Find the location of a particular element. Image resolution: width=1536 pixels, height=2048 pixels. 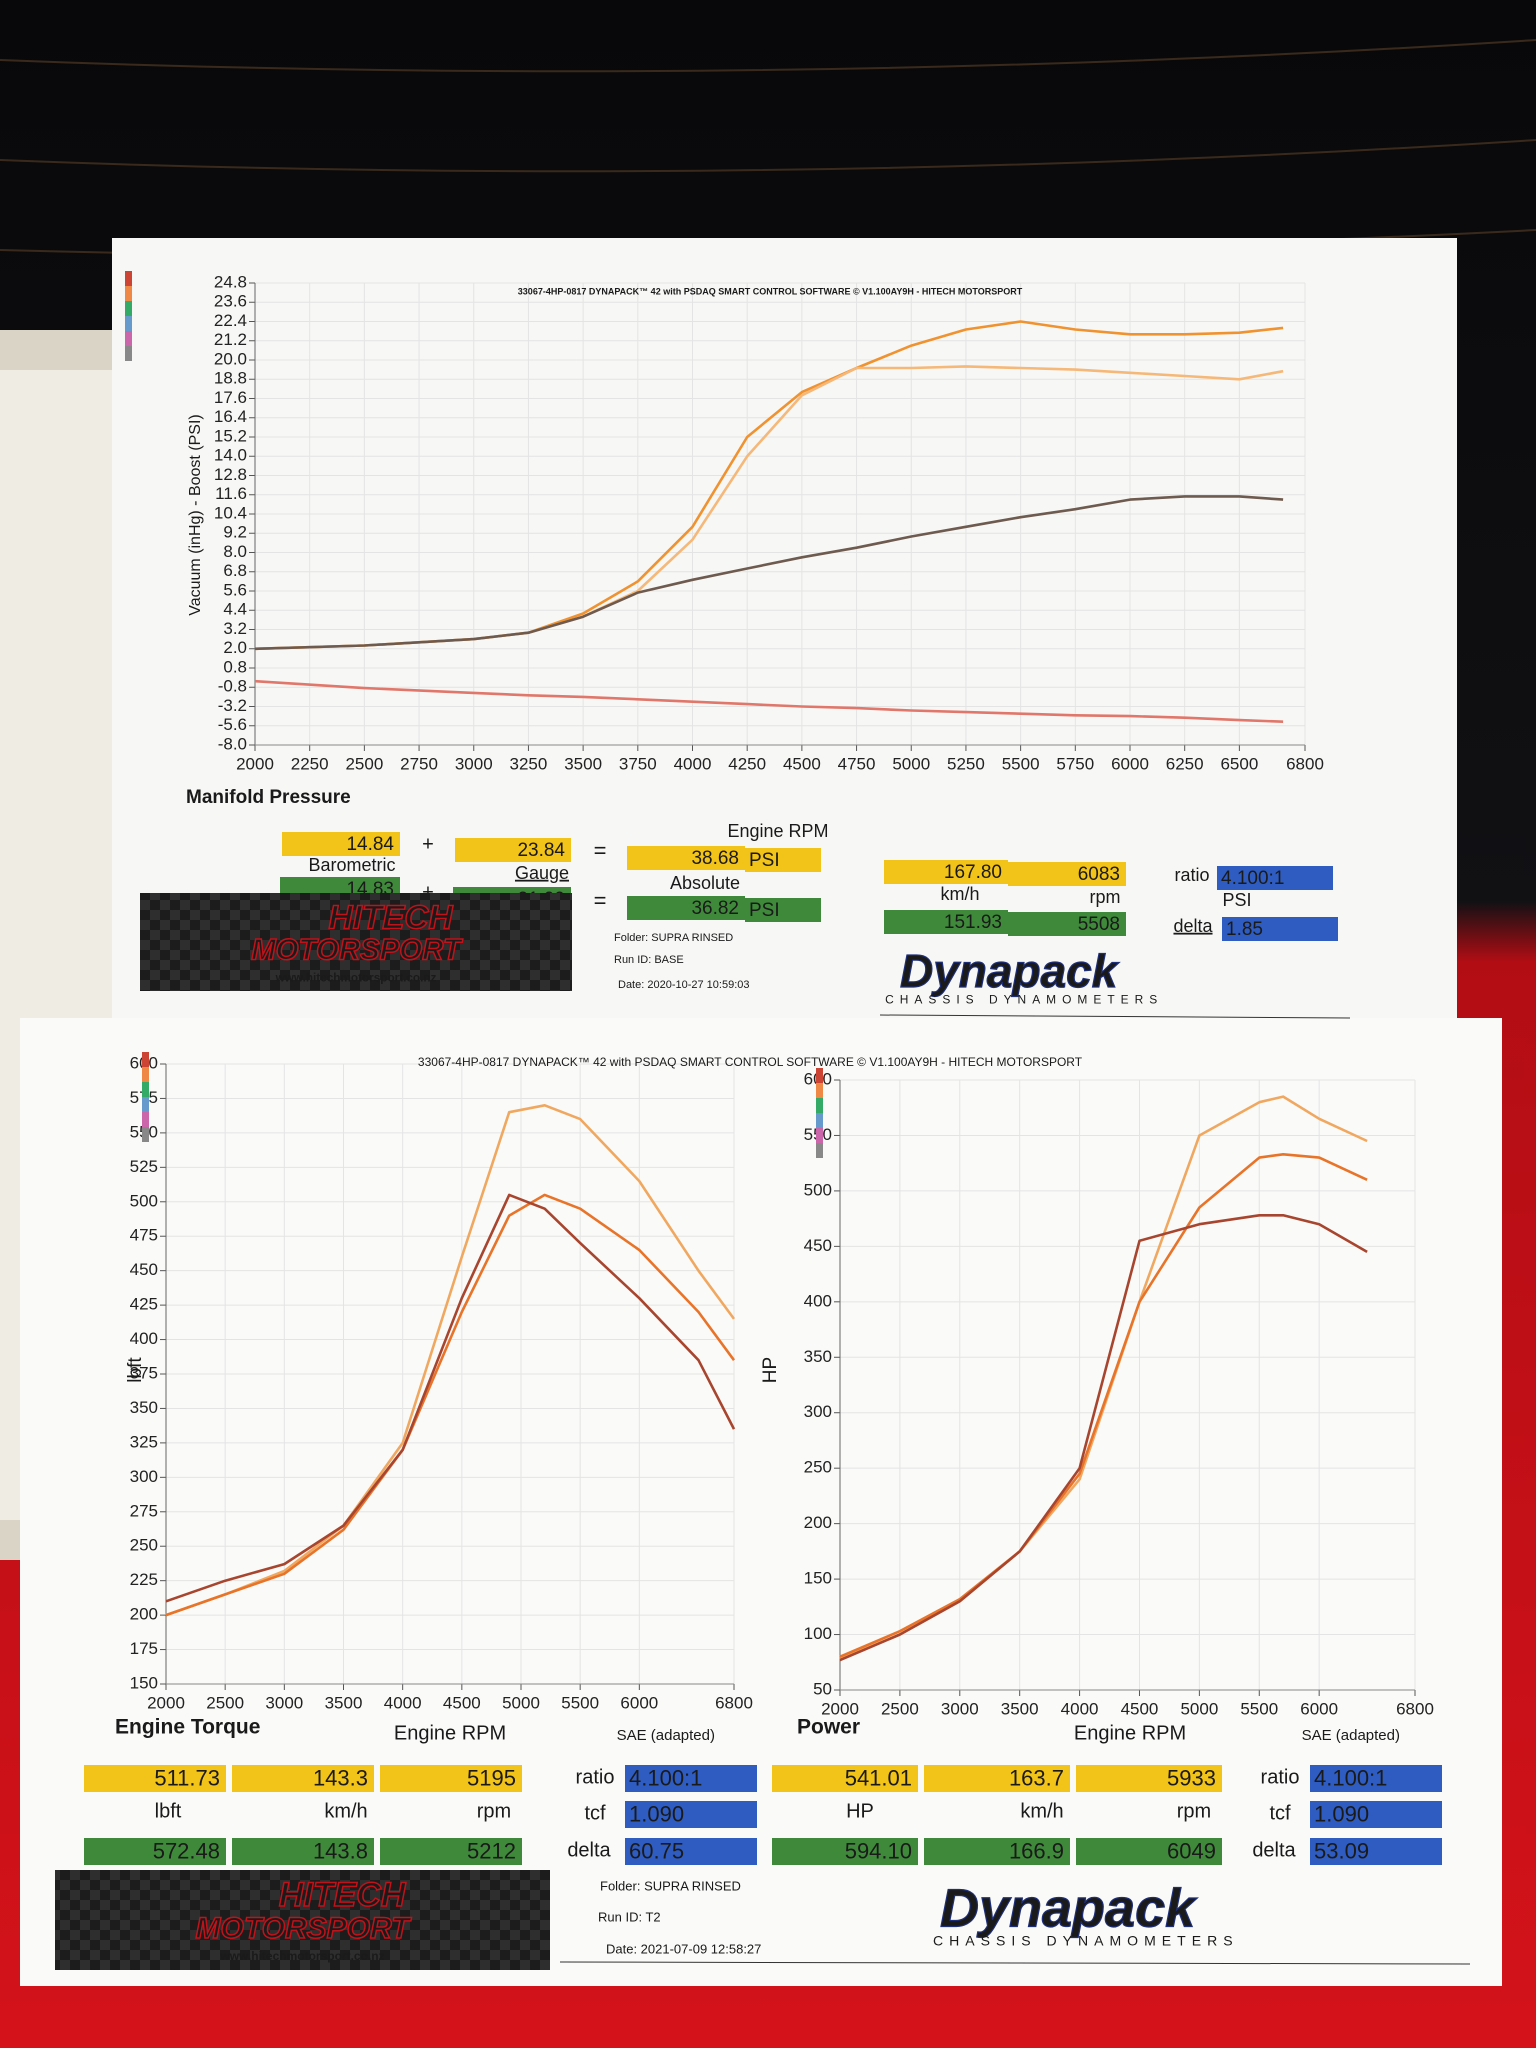

label: Run ID: BASE is located at coordinates (649, 960).